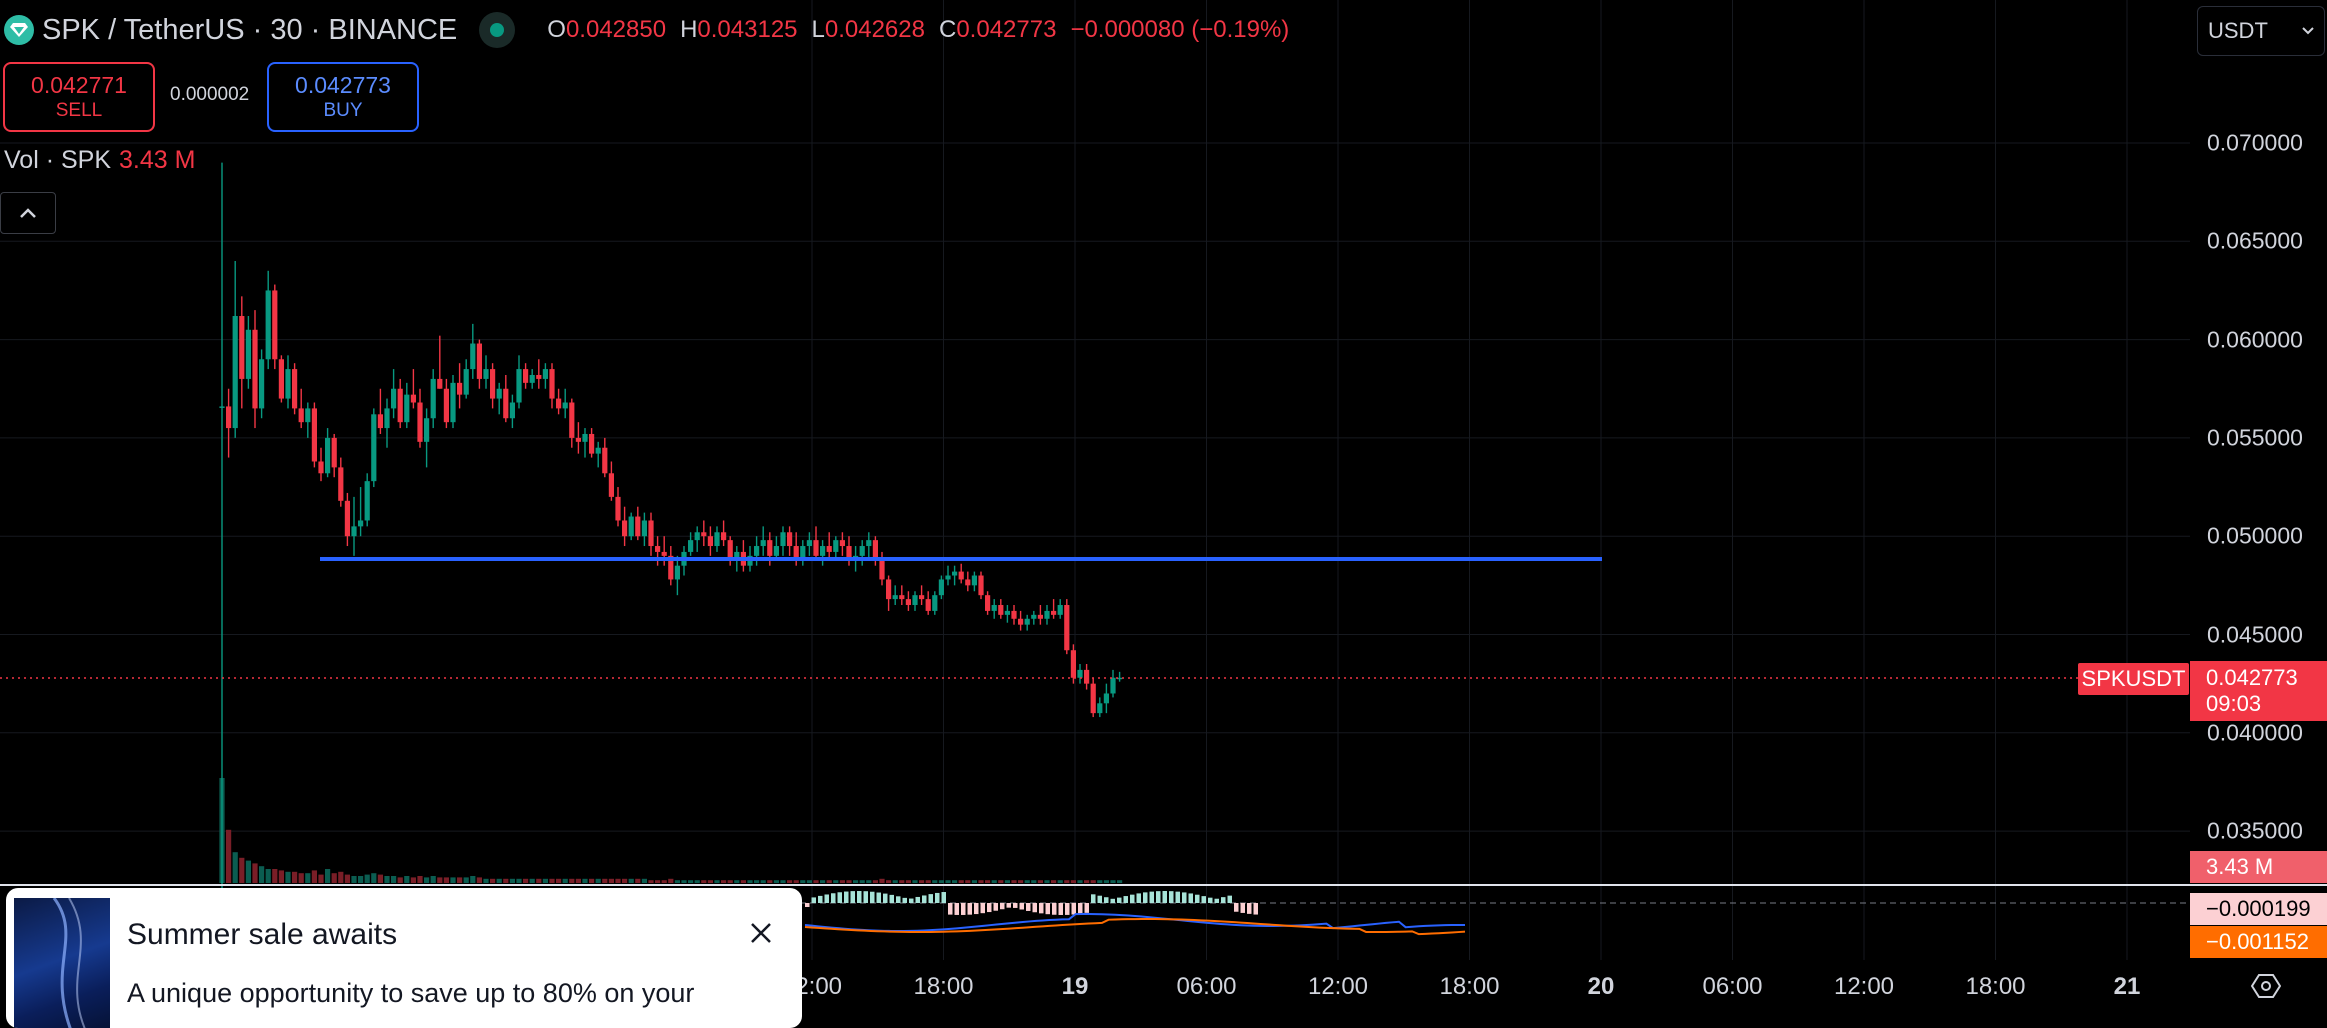 The height and width of the screenshot is (1028, 2327). I want to click on macd-line, so click(1135, 922).